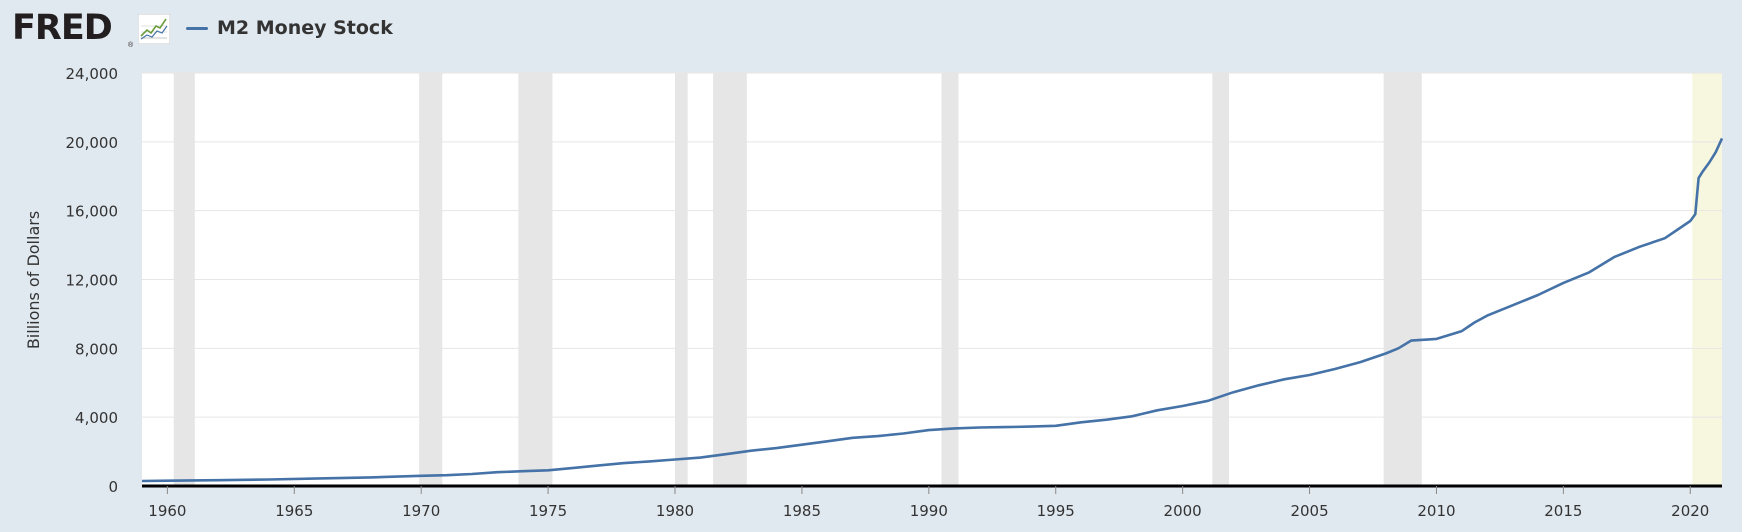 The image size is (1742, 532). What do you see at coordinates (96, 349) in the screenshot?
I see `y-tick-label: 8,000` at bounding box center [96, 349].